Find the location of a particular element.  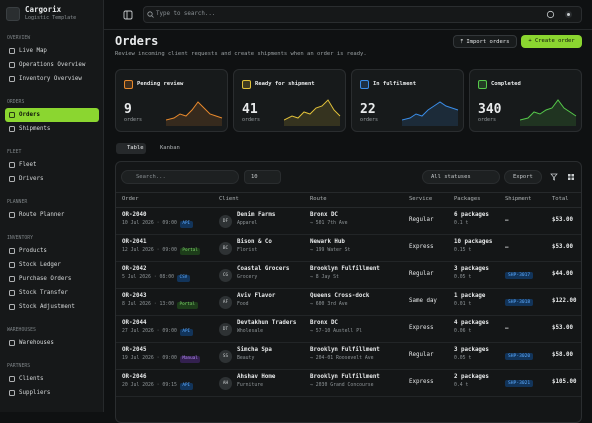

nav-section: FLEET is located at coordinates (14, 152).